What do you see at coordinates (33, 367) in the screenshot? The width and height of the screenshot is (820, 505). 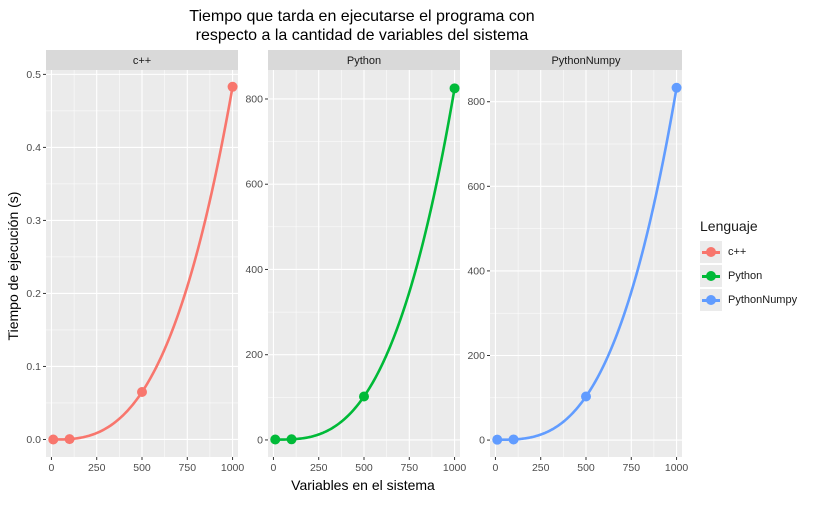 I see `y-tick-label: 0.1` at bounding box center [33, 367].